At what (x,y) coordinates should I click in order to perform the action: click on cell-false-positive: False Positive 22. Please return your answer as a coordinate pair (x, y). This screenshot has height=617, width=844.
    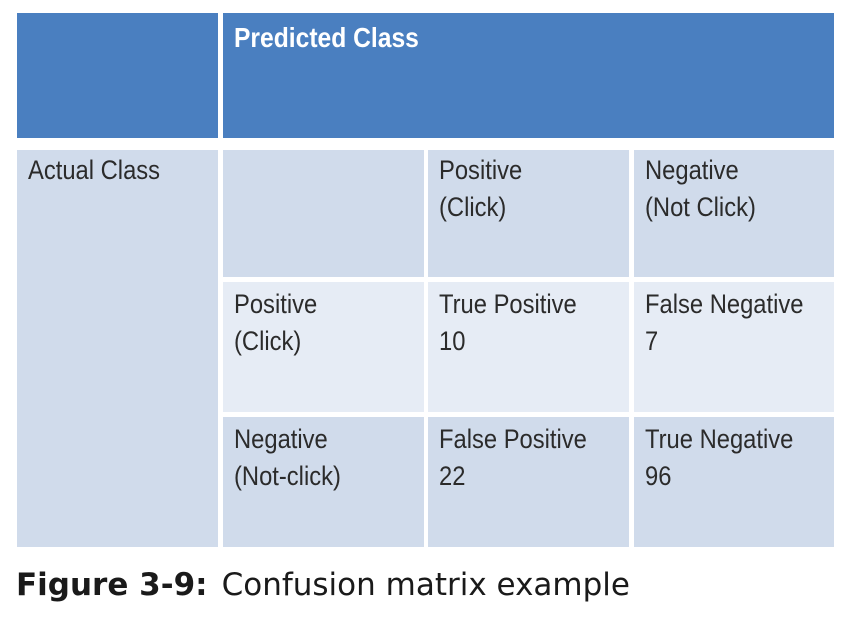
    Looking at the image, I should click on (528, 482).